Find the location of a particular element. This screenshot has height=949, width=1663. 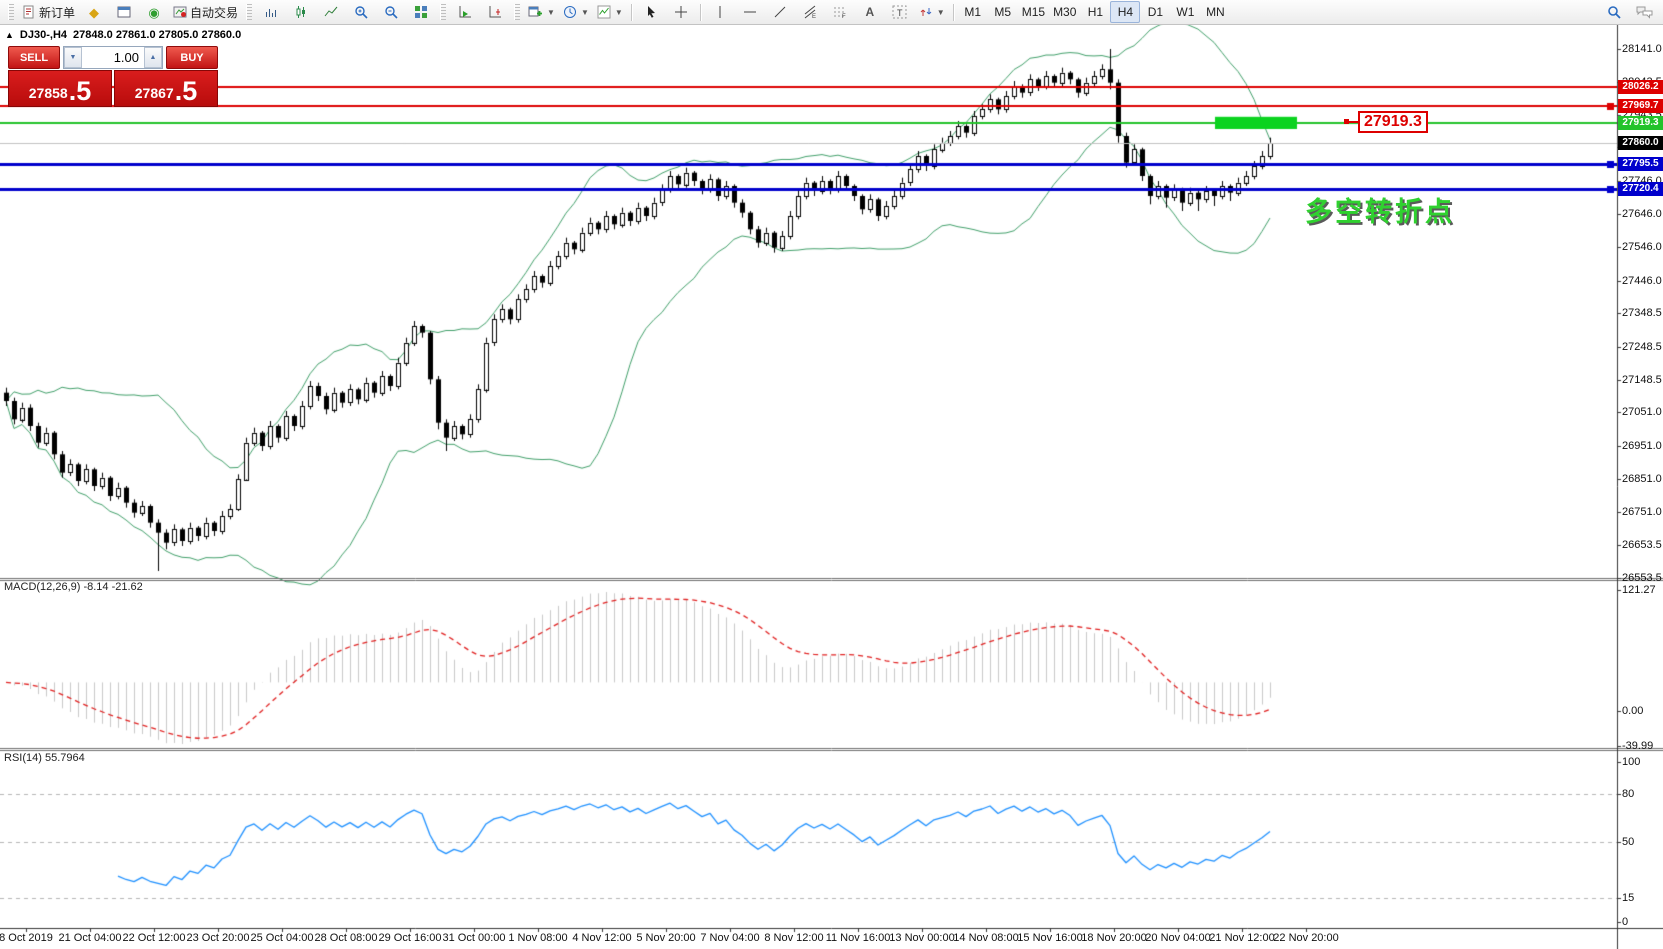

timeframe-label: W1 is located at coordinates (1185, 12).